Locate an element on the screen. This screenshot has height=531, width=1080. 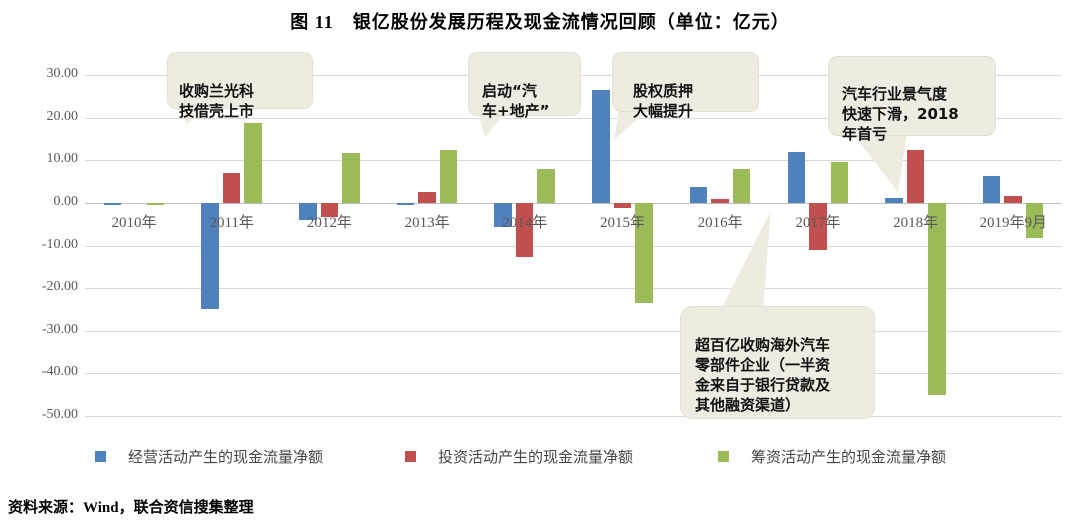
bar-operating-2018年 is located at coordinates (894, 200).